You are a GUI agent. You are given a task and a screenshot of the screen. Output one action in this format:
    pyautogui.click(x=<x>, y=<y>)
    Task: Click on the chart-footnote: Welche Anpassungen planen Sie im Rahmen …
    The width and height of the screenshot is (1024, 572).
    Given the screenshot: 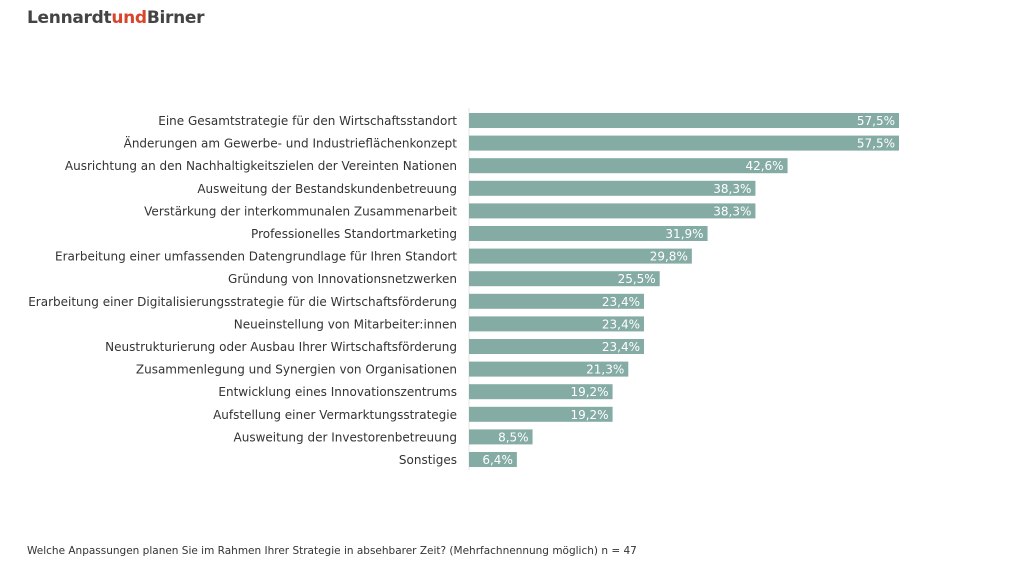 What is the action you would take?
    pyautogui.click(x=332, y=551)
    